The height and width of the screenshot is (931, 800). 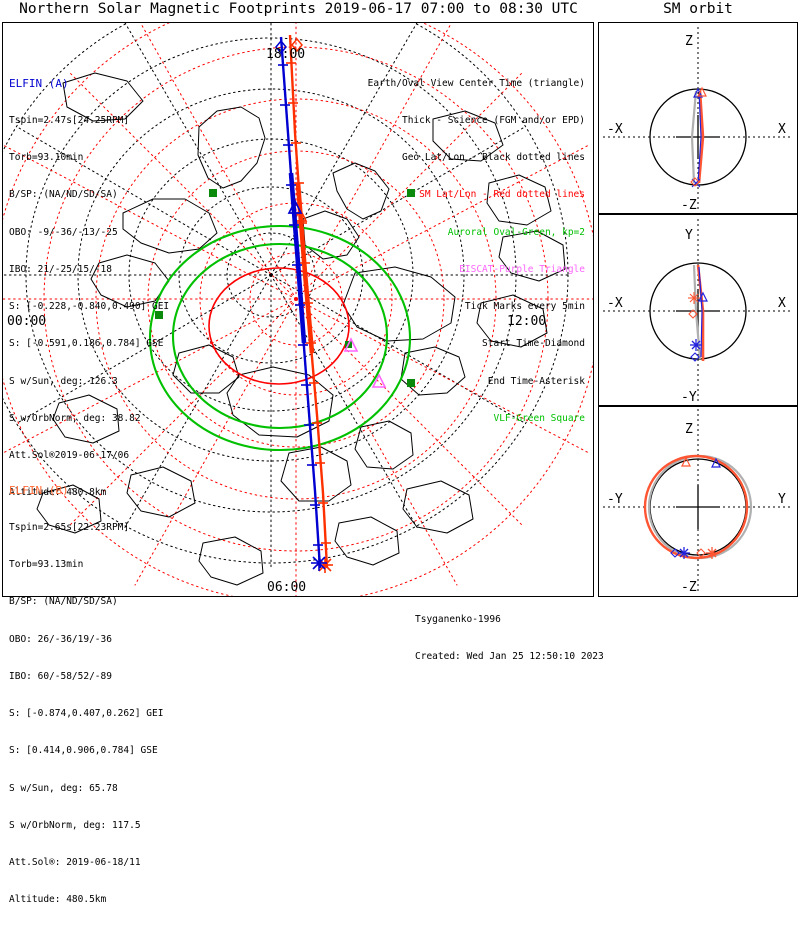 What do you see at coordinates (46, 565) in the screenshot?
I see `elfin-b-line-1: Torb=93.13min` at bounding box center [46, 565].